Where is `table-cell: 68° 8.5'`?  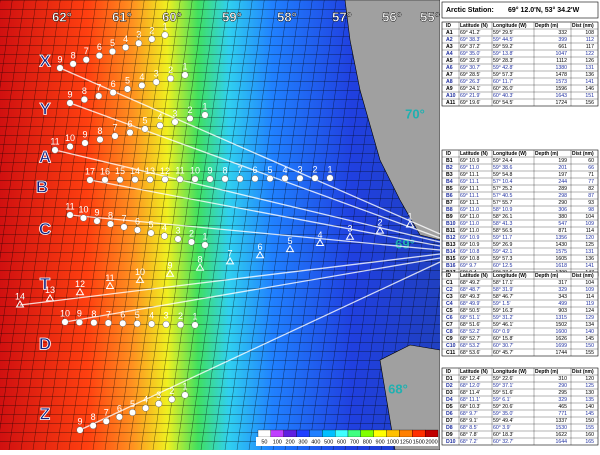 table-cell: 68° 8.5' is located at coordinates (469, 428).